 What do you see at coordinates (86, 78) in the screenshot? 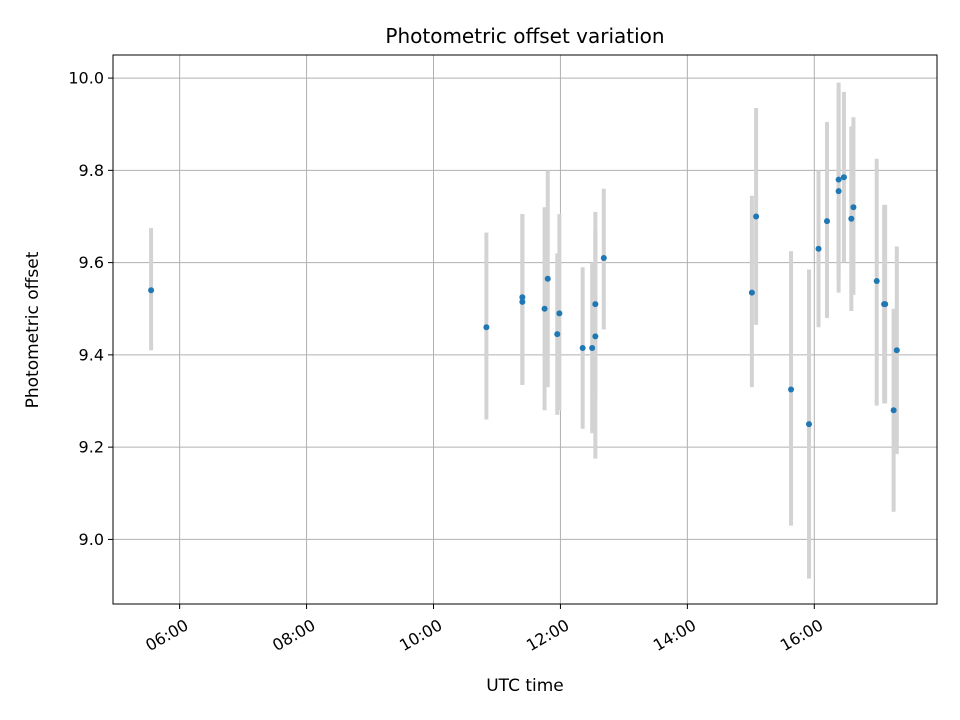
I see `y-tick-label: 10.0` at bounding box center [86, 78].